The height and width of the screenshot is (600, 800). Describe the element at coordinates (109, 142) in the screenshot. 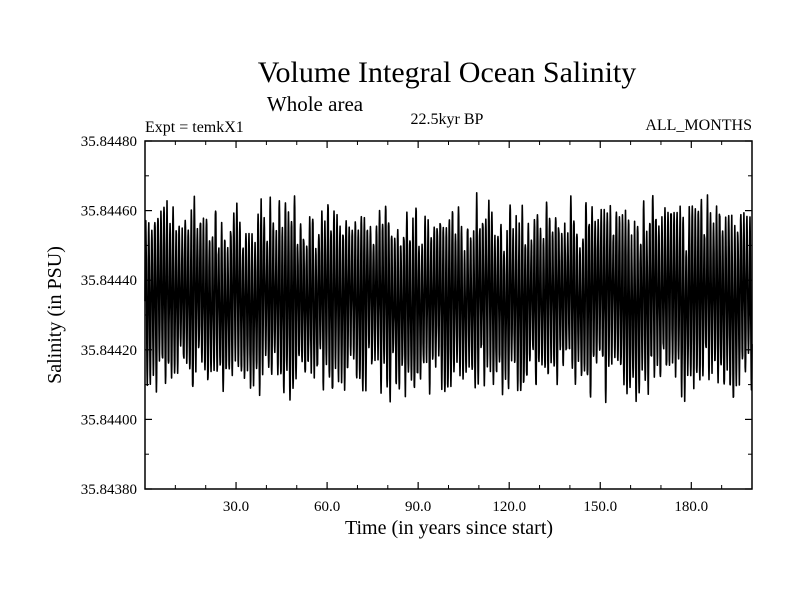

I see `y-tick-label: 35.84480` at that location.